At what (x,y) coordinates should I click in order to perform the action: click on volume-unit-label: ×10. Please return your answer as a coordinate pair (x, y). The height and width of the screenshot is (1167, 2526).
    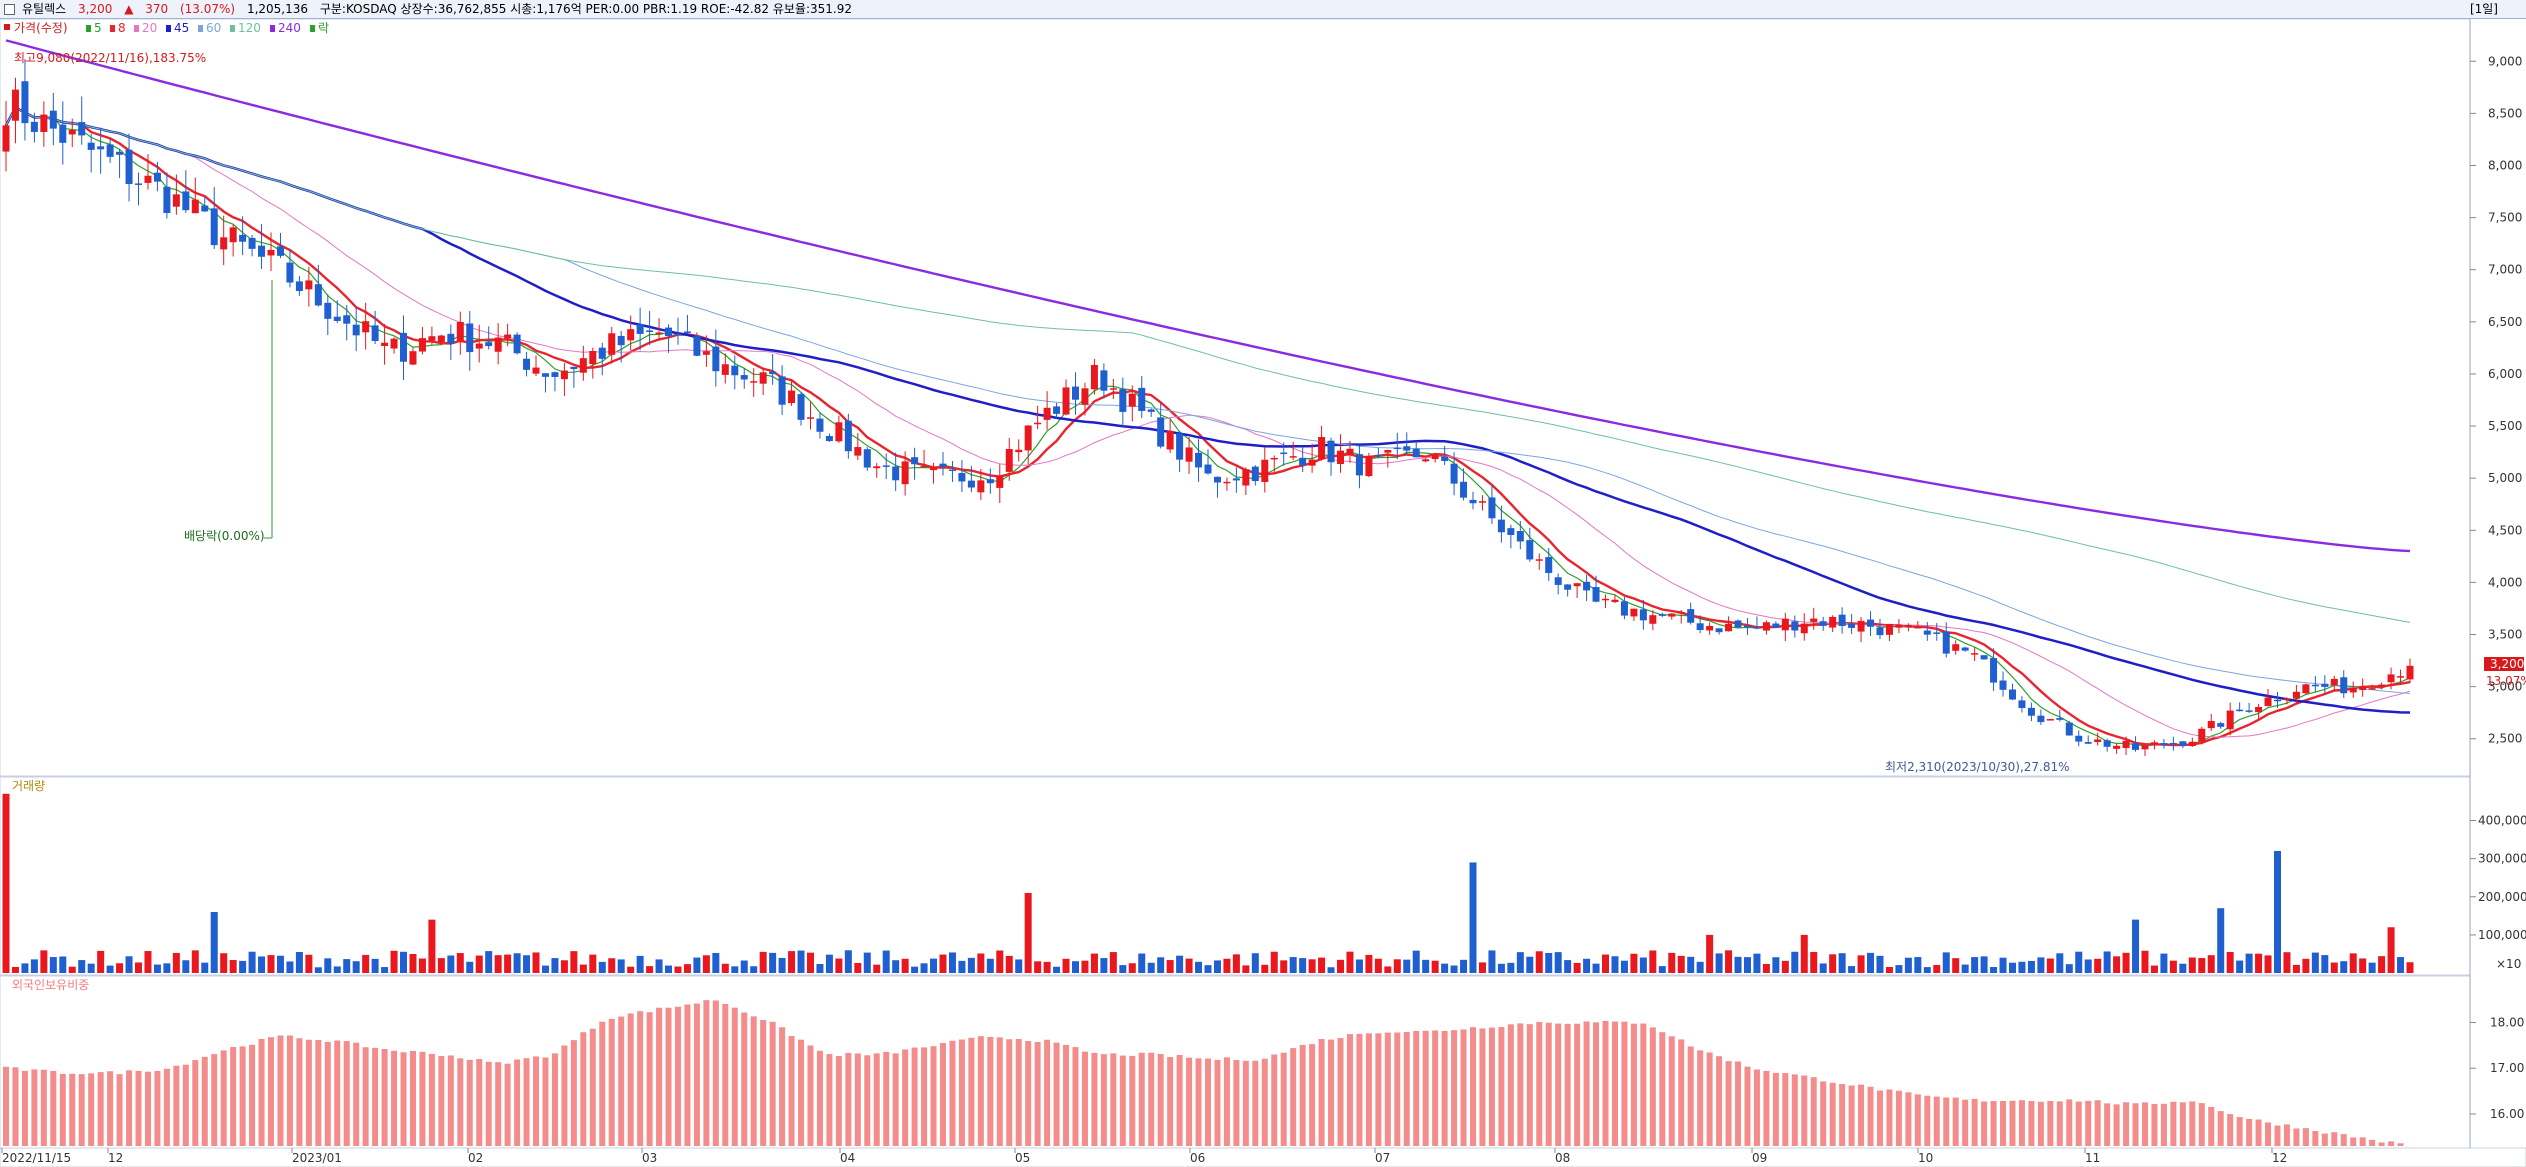
    Looking at the image, I should click on (2508, 964).